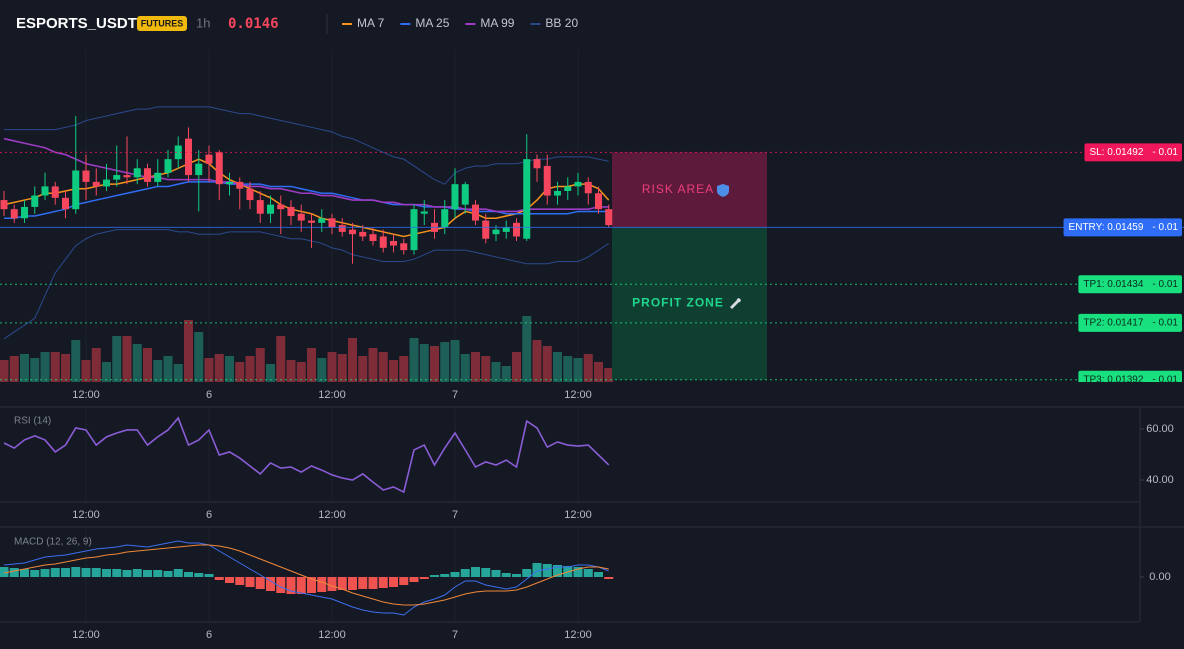 The image size is (1184, 649). I want to click on rocket-icon, so click(735, 303).